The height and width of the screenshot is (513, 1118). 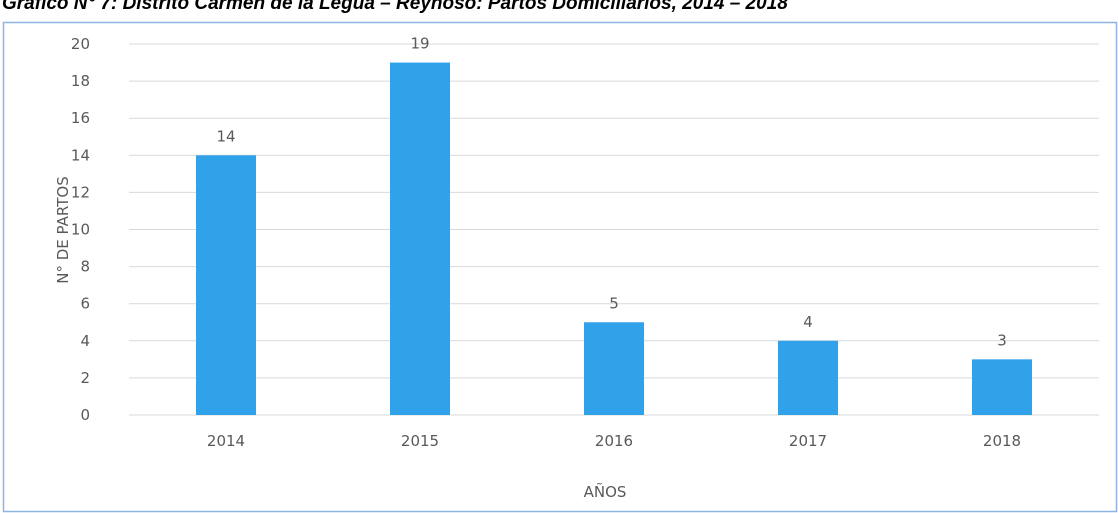 What do you see at coordinates (80, 230) in the screenshot?
I see `y-tick-label: 10` at bounding box center [80, 230].